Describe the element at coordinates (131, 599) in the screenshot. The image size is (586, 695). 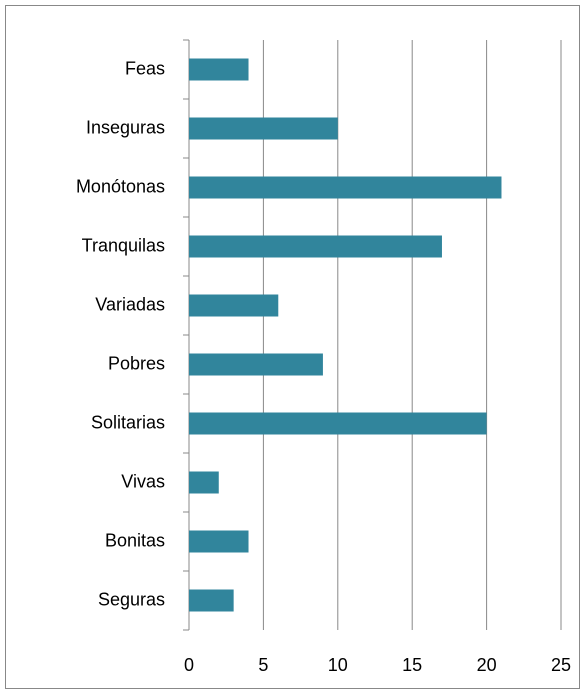
I see `y-tick-label: Seguras` at that location.